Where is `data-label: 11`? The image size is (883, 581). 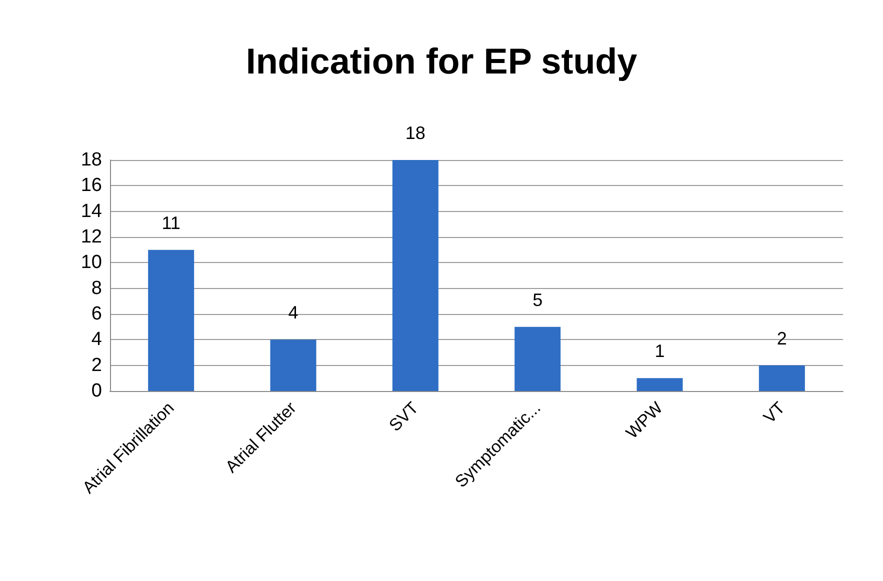 data-label: 11 is located at coordinates (171, 222).